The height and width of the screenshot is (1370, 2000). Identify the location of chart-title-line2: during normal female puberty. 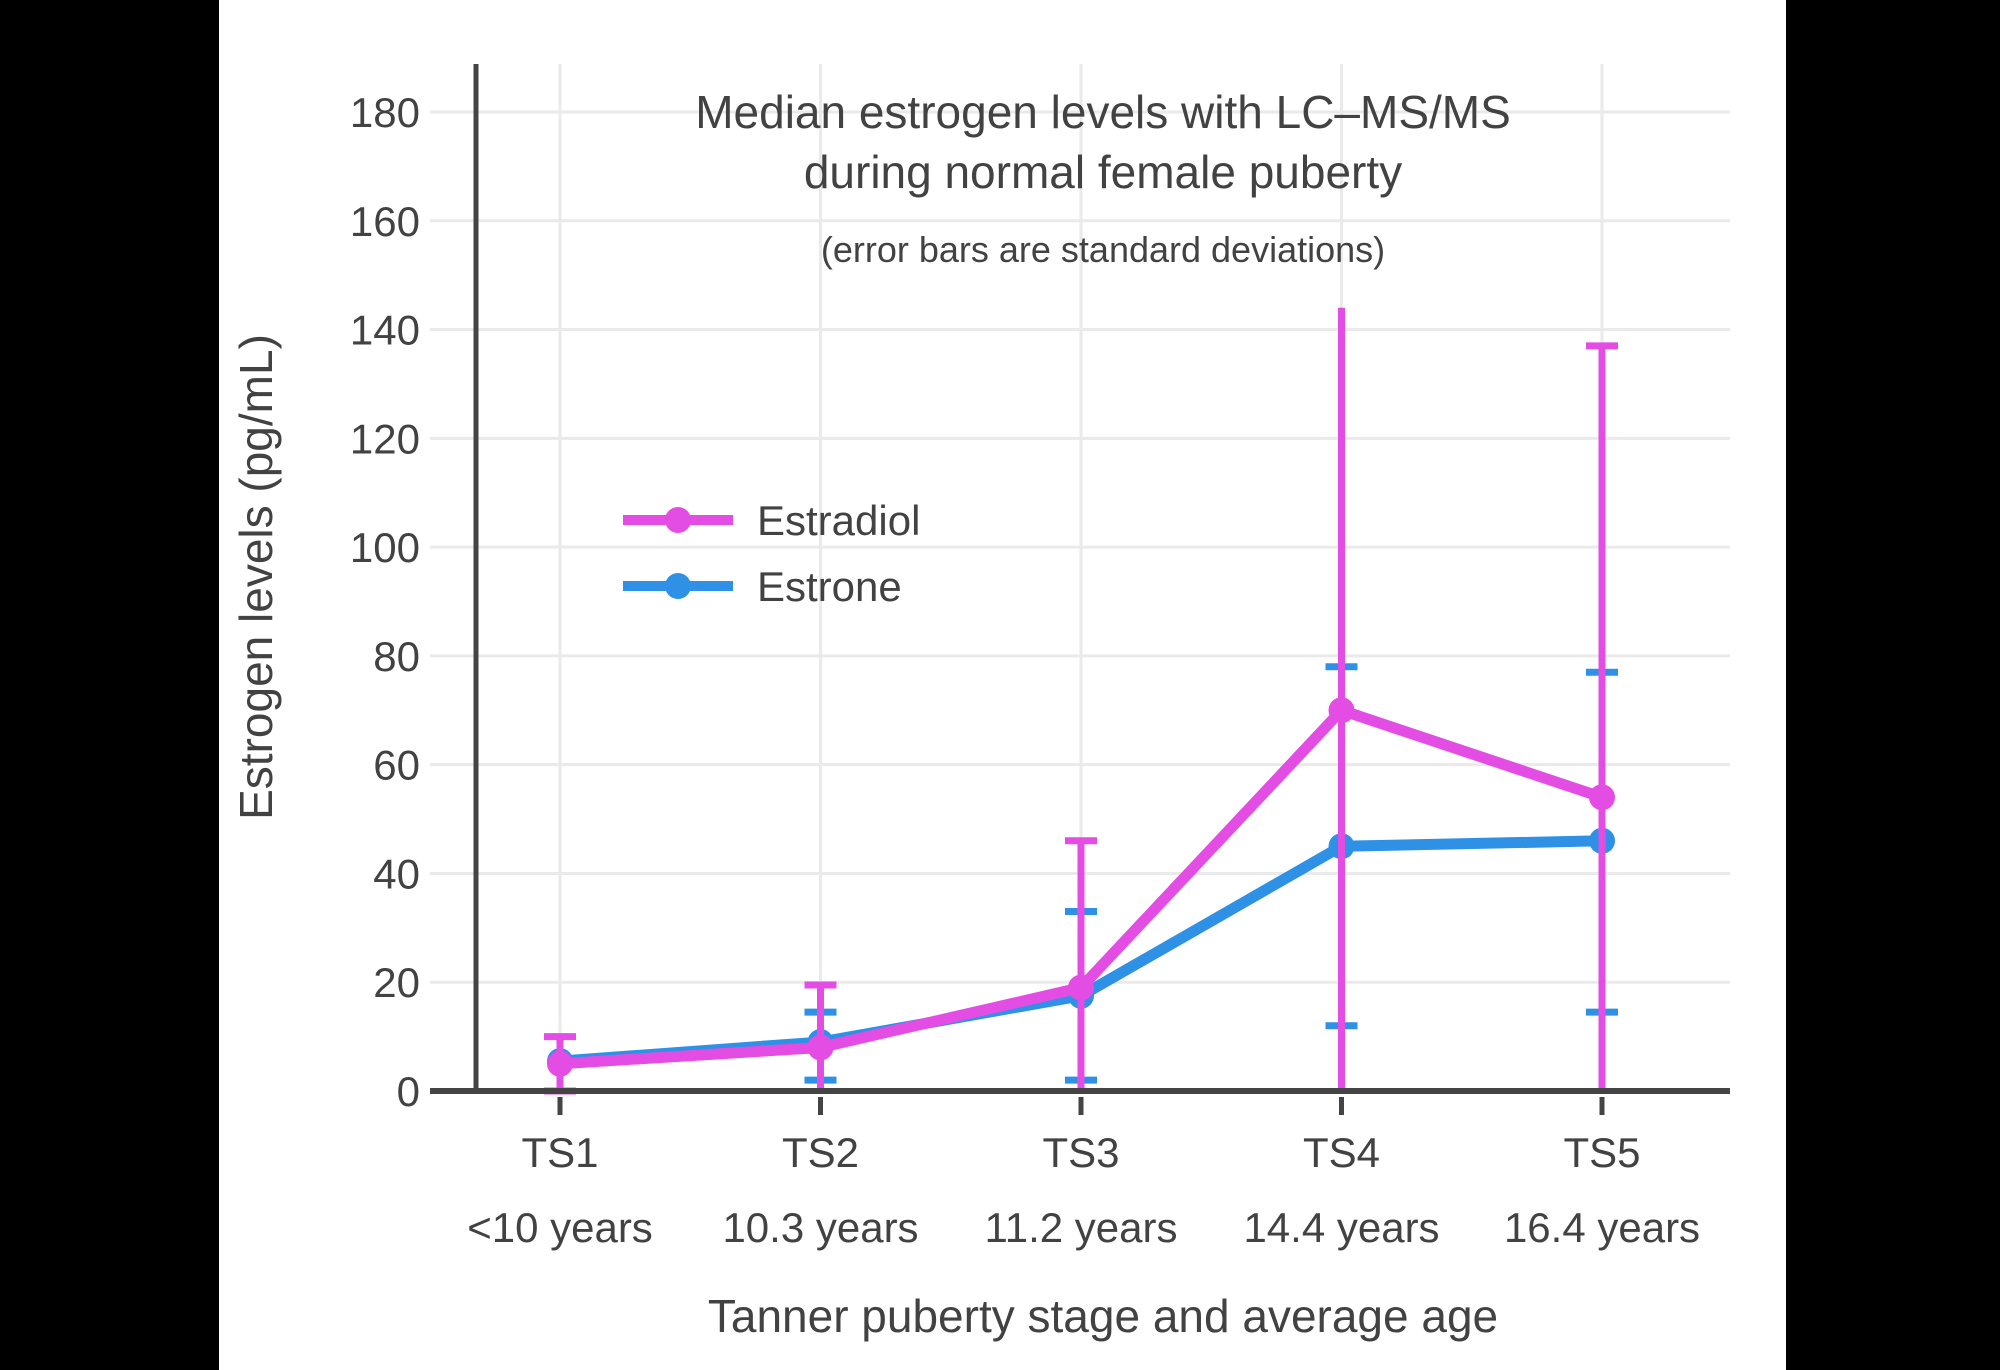
(1103, 172).